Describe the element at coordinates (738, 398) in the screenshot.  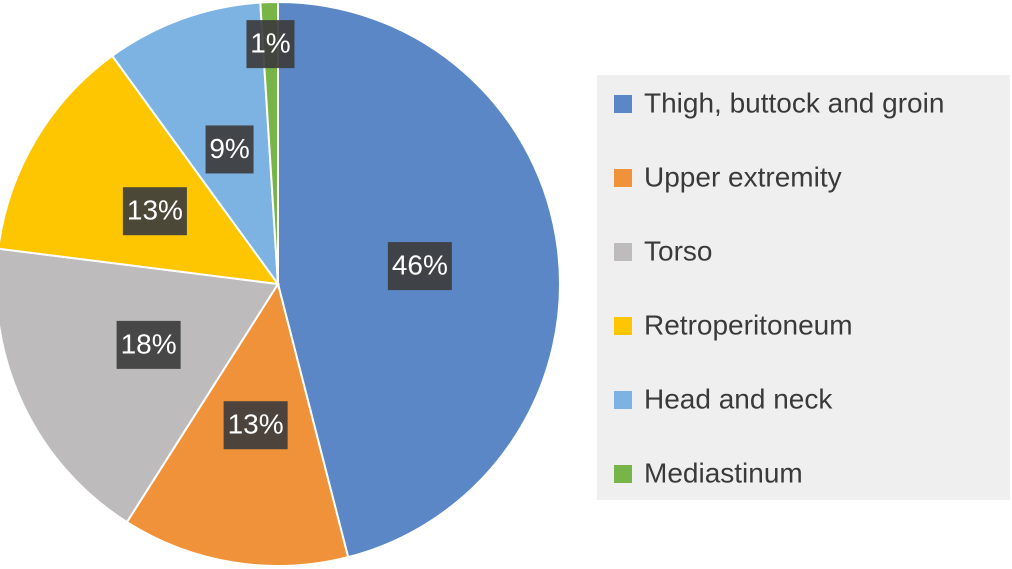
I see `legend-label: Head and neck` at that location.